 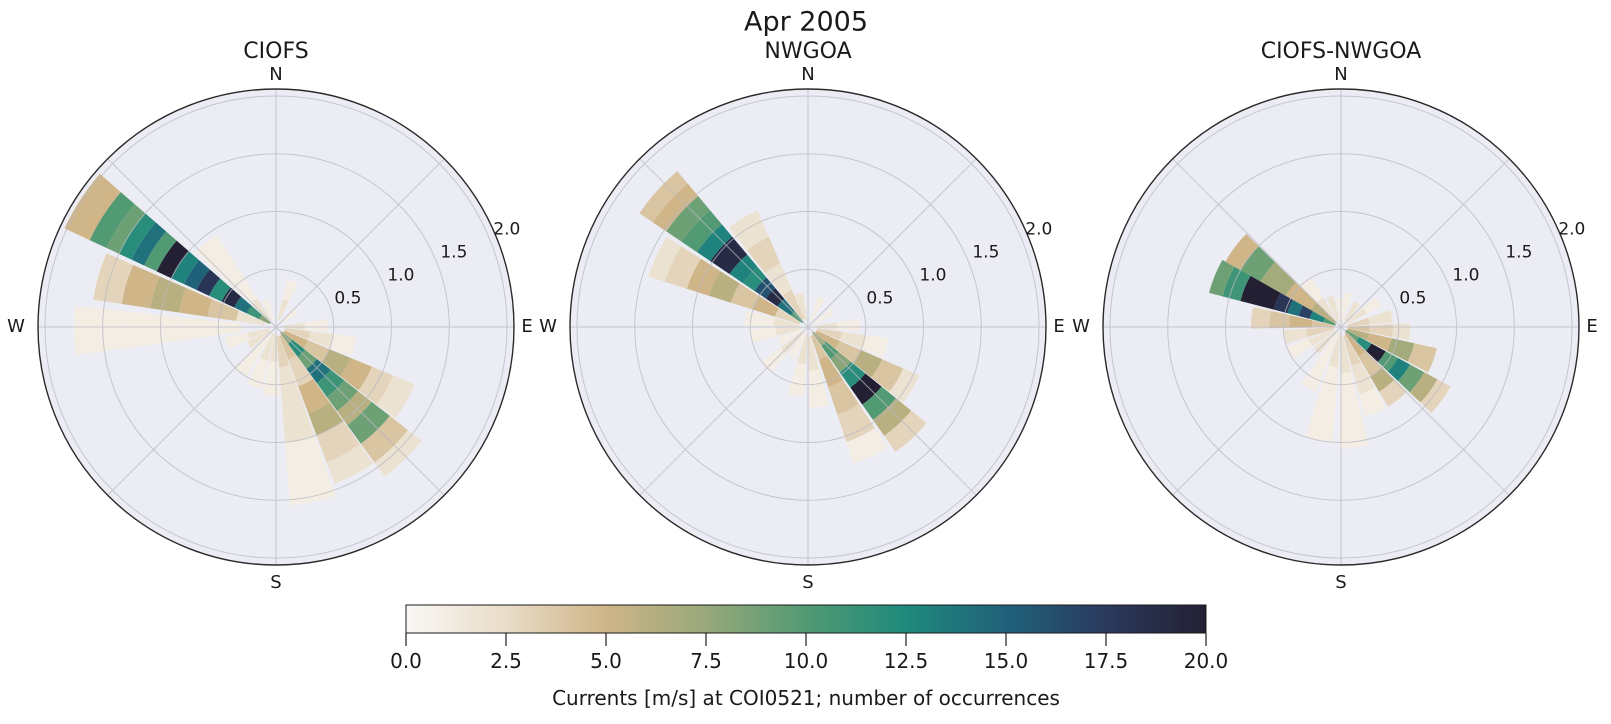 I want to click on subplot-title-ciofs-nwgoa: CIOFS-NWGOA, so click(x=1341, y=51).